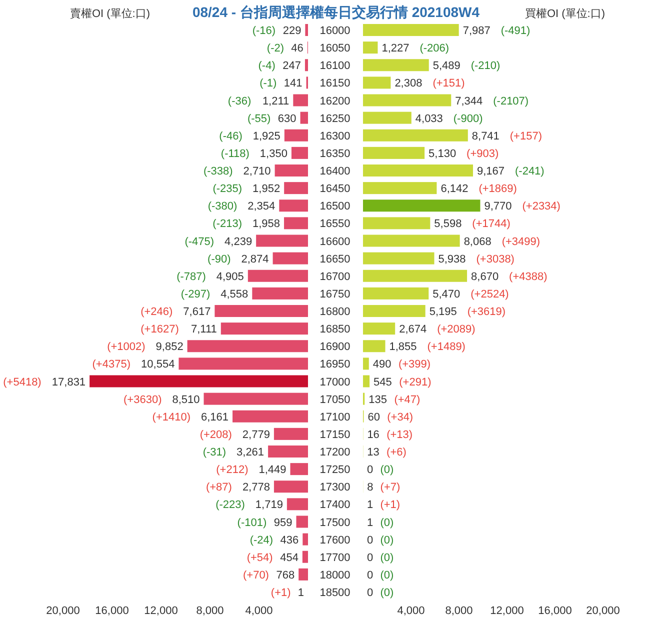 The height and width of the screenshot is (625, 672). What do you see at coordinates (170, 347) in the screenshot?
I see `data-label: 9,852` at bounding box center [170, 347].